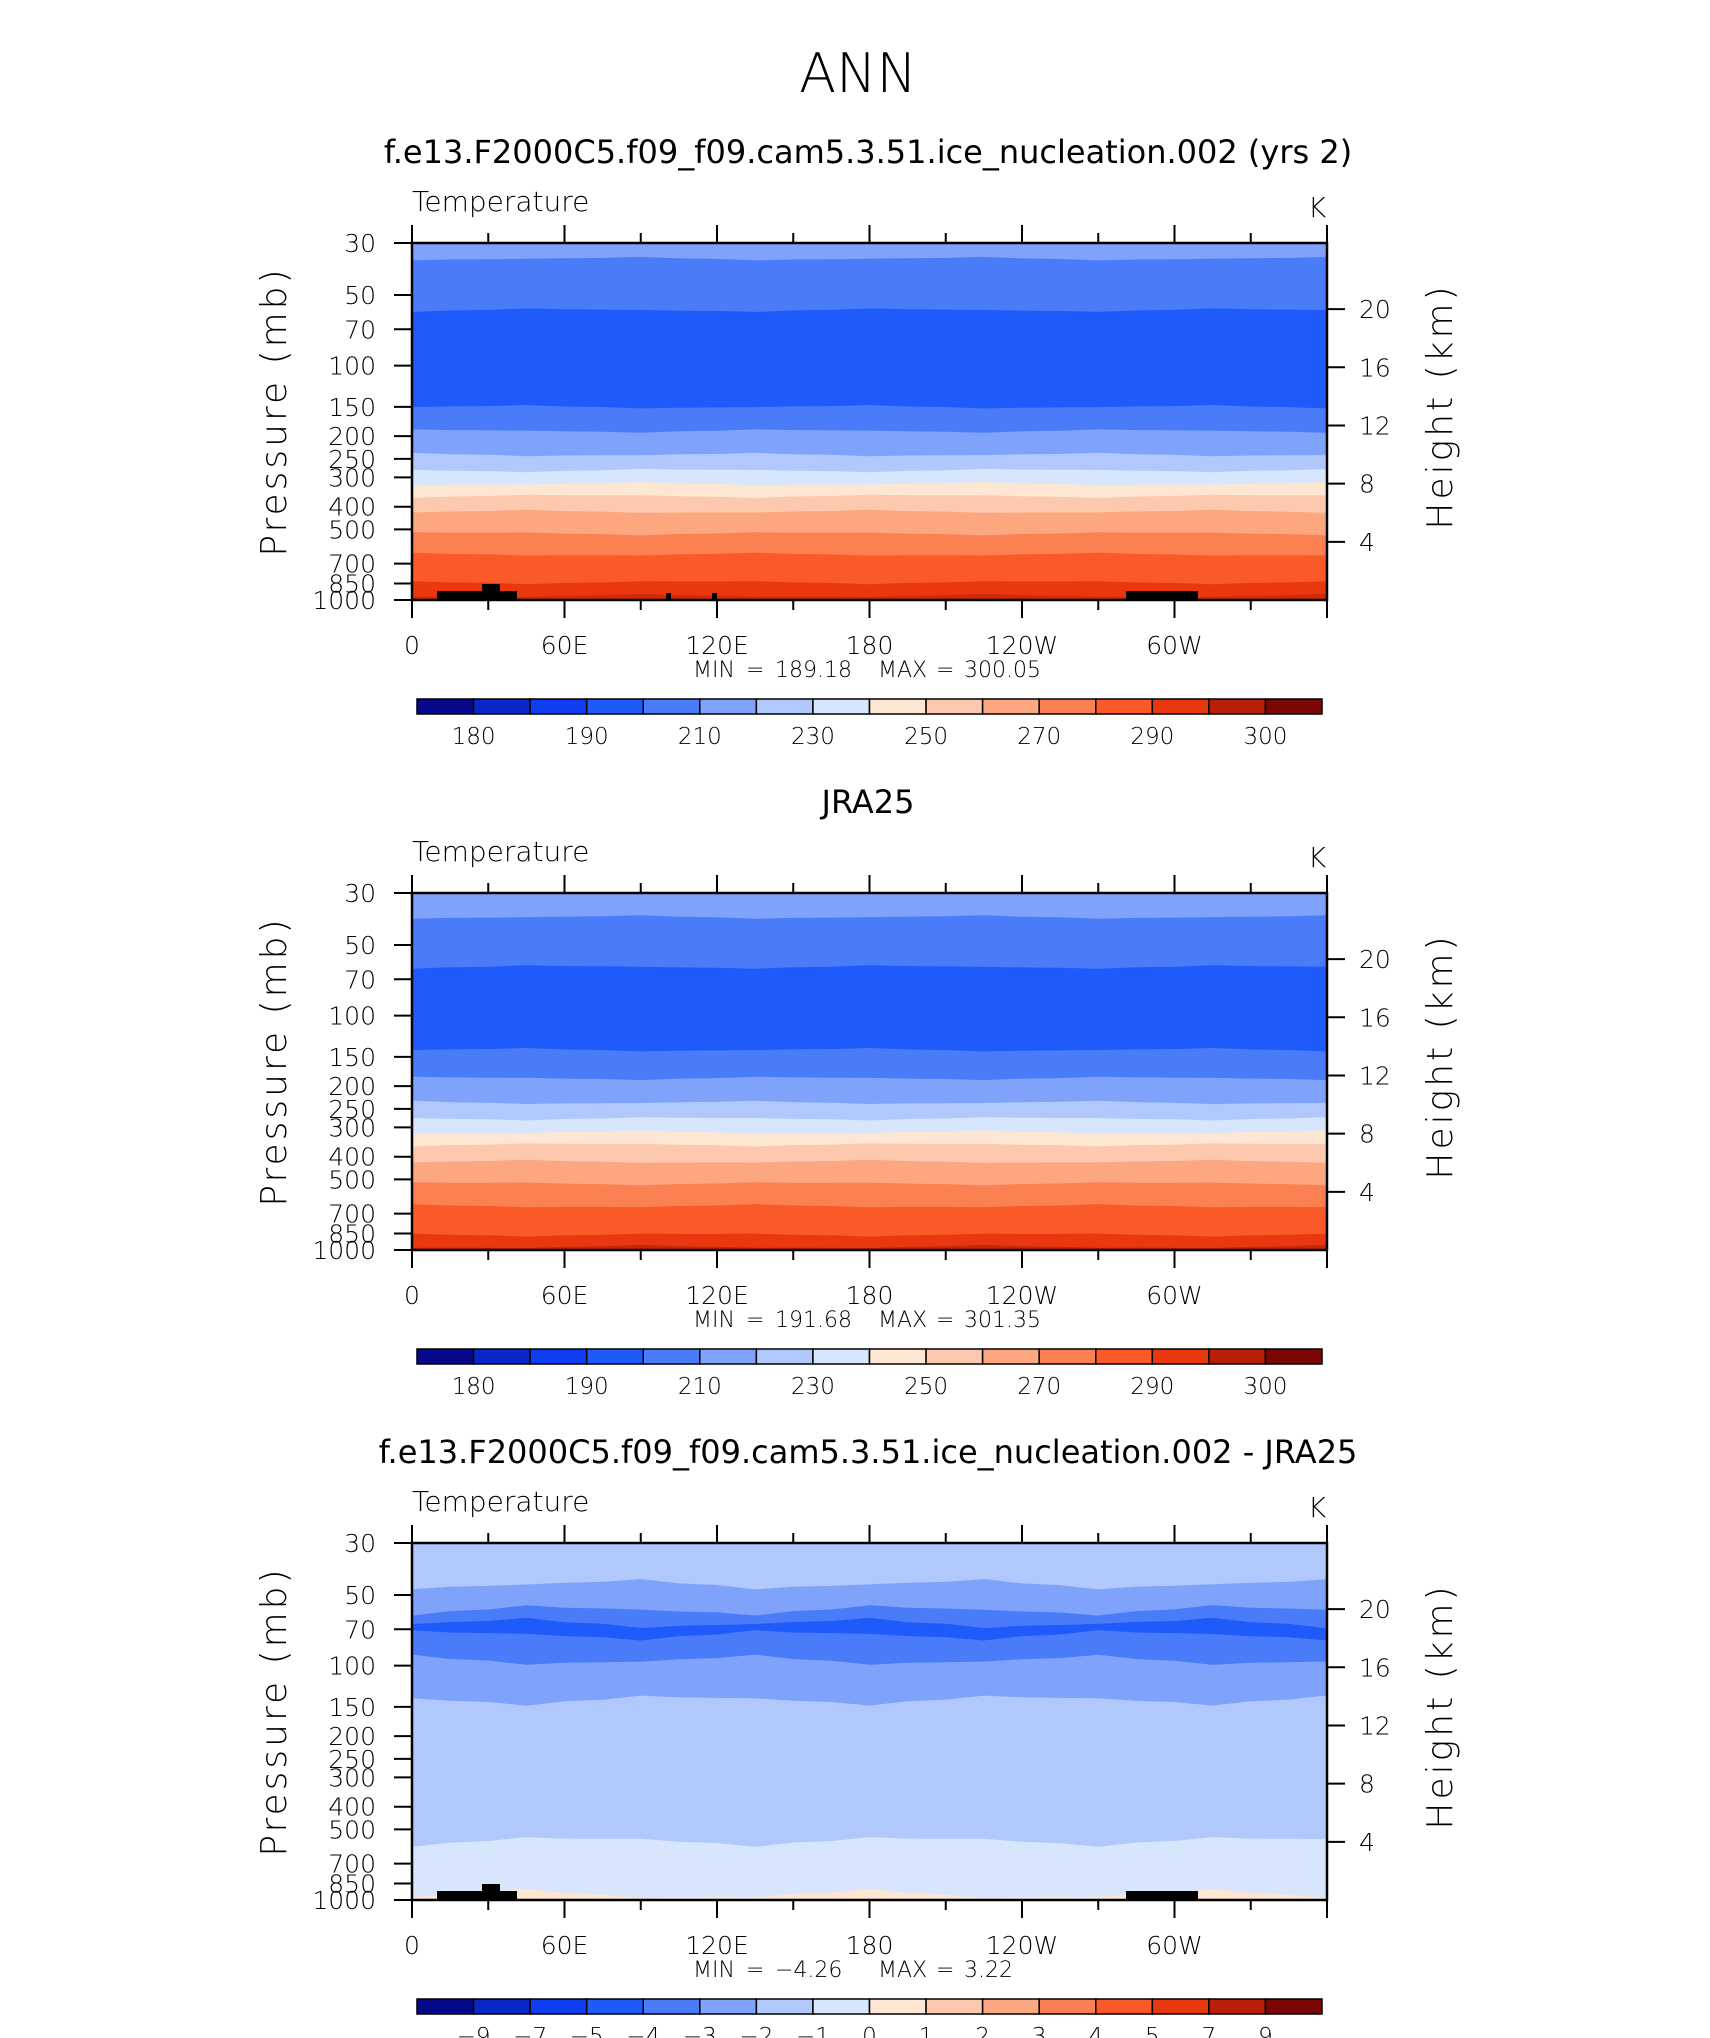  What do you see at coordinates (926, 2031) in the screenshot?
I see `colorbar-label: 1` at bounding box center [926, 2031].